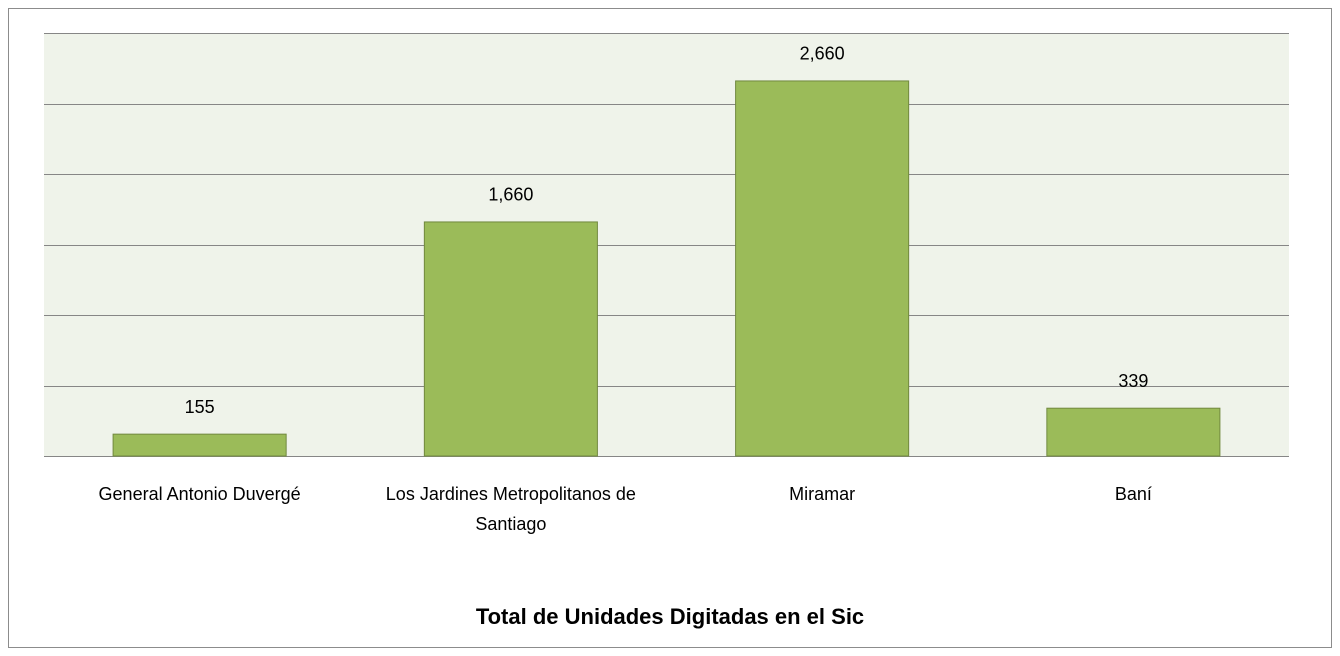 This screenshot has height=656, width=1340. What do you see at coordinates (822, 494) in the screenshot?
I see `x-tick-label: Miramar` at bounding box center [822, 494].